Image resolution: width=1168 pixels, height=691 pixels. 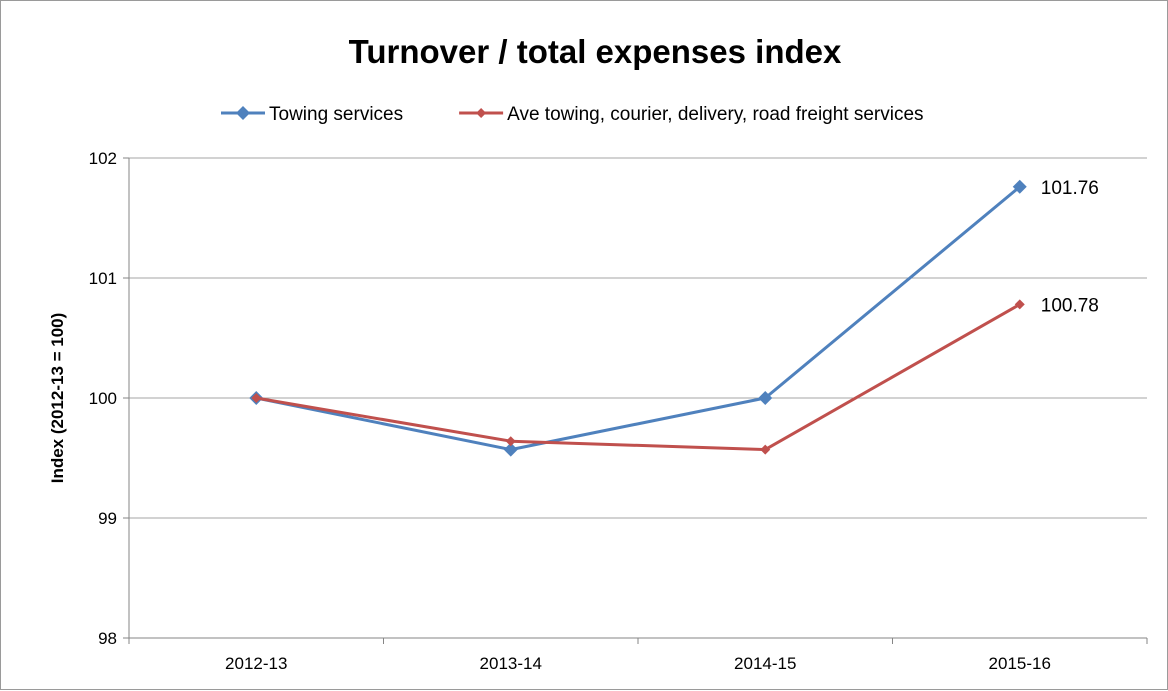 What do you see at coordinates (1070, 188) in the screenshot?
I see `data-label: 101.76` at bounding box center [1070, 188].